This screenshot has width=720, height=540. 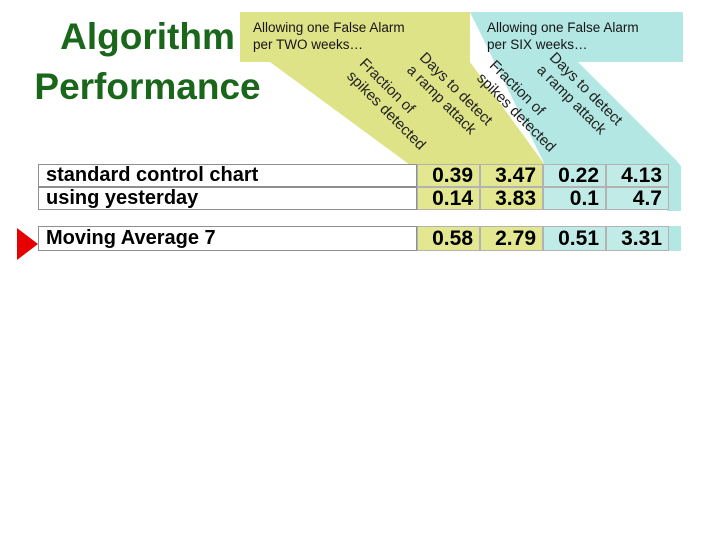 What do you see at coordinates (637, 175) in the screenshot?
I see `cell-six-days: 4.13` at bounding box center [637, 175].